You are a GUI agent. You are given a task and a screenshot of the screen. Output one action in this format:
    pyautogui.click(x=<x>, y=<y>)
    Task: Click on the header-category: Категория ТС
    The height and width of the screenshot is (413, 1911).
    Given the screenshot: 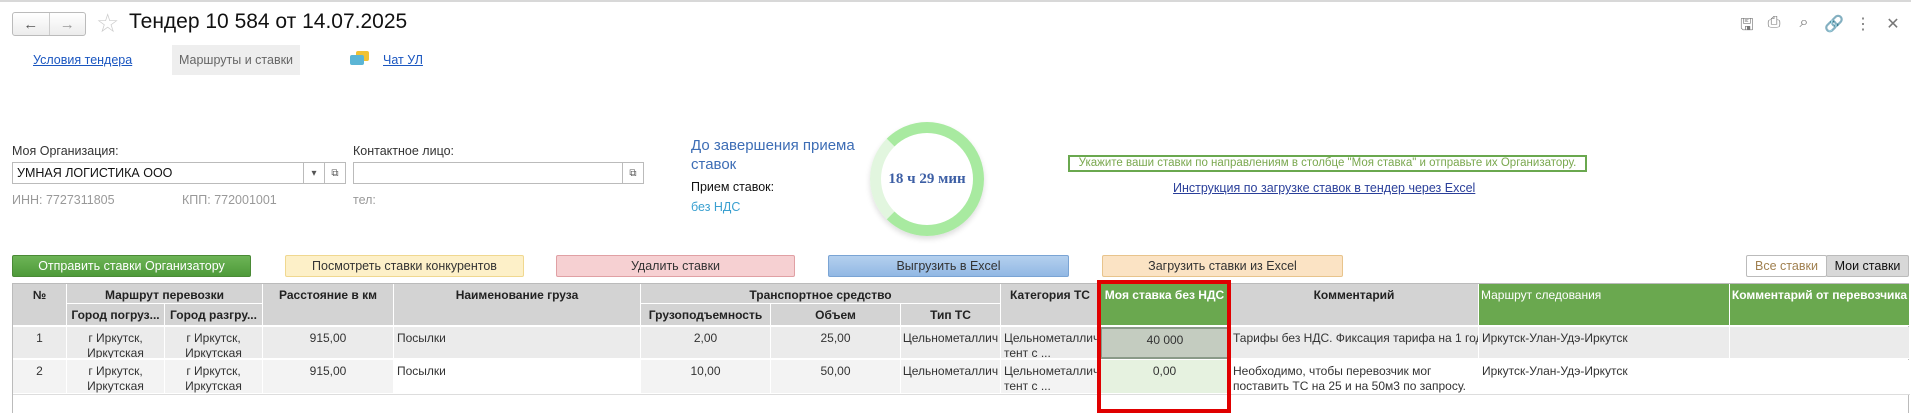 What is the action you would take?
    pyautogui.click(x=1050, y=305)
    